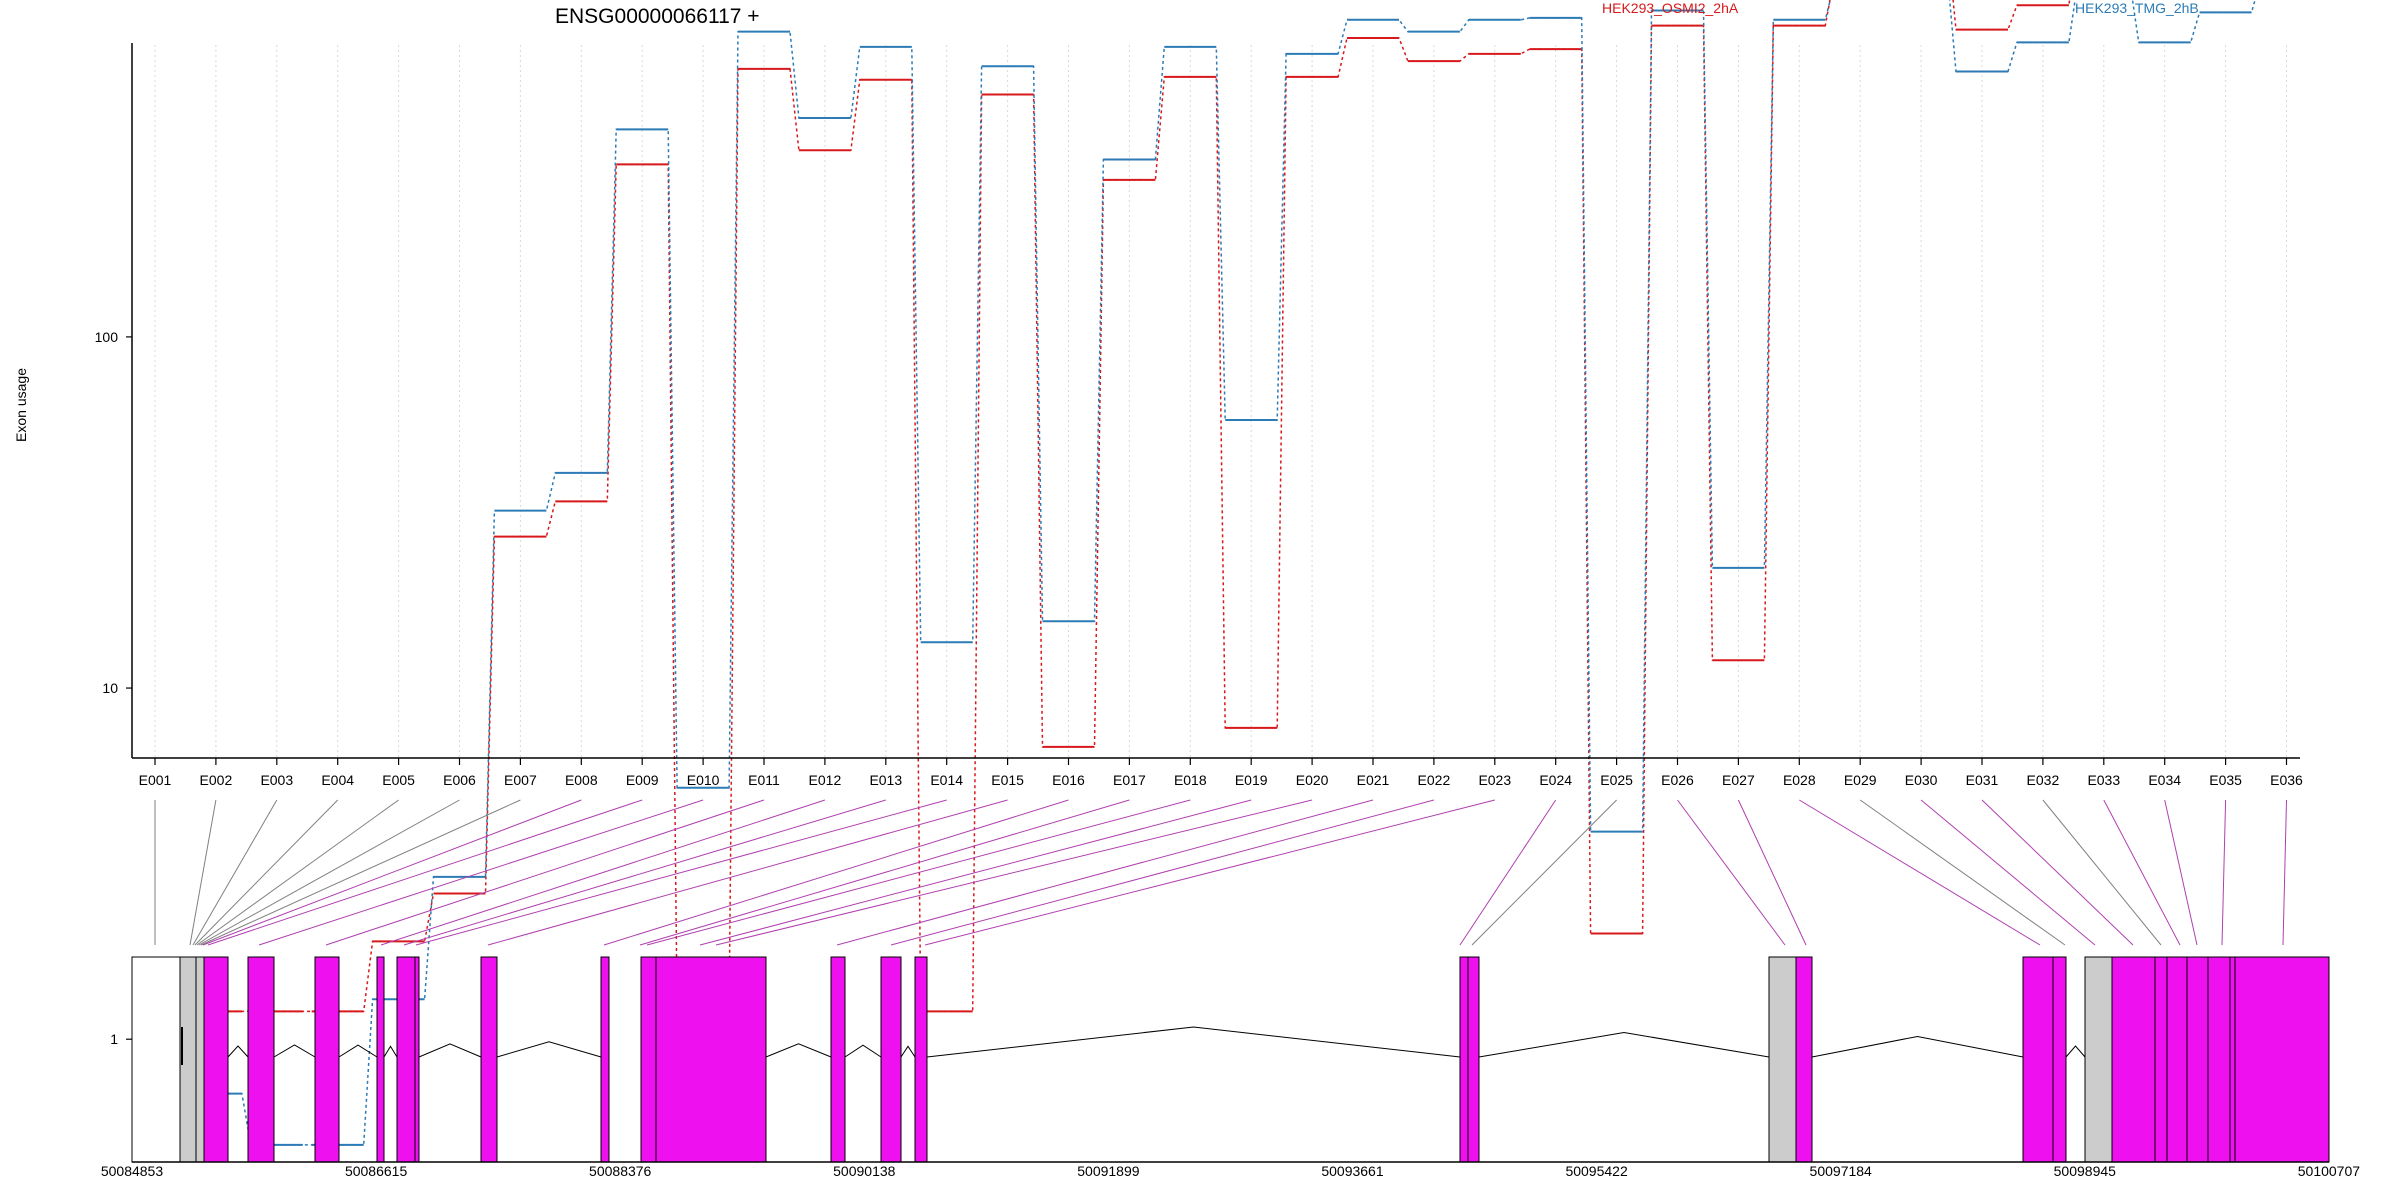  What do you see at coordinates (1068, 780) in the screenshot?
I see `x-tick-label-E016: E016` at bounding box center [1068, 780].